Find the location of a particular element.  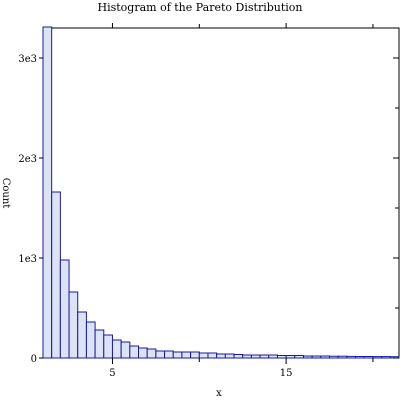

y-tick-label: 1e3 is located at coordinates (27, 259).